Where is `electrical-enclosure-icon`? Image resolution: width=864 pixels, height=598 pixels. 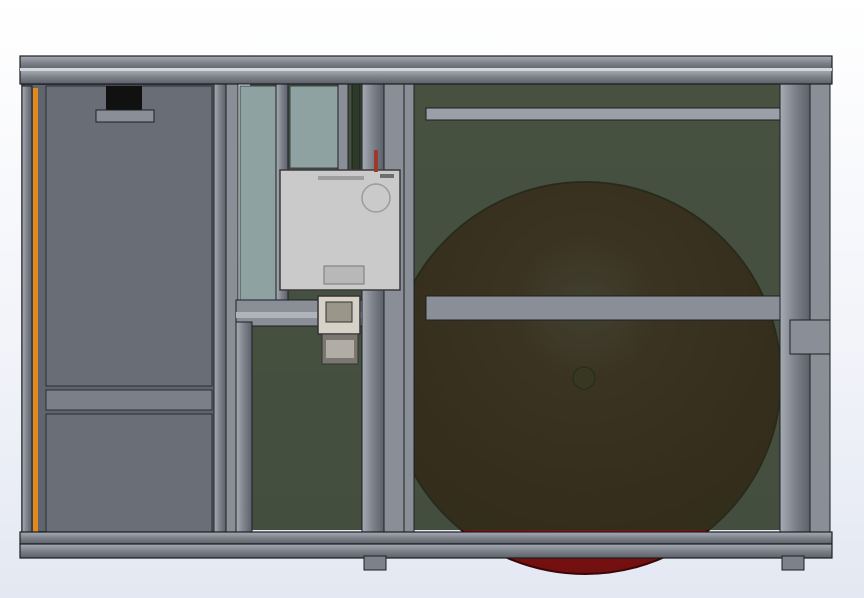
electrical-enclosure-icon is located at coordinates (340, 220).